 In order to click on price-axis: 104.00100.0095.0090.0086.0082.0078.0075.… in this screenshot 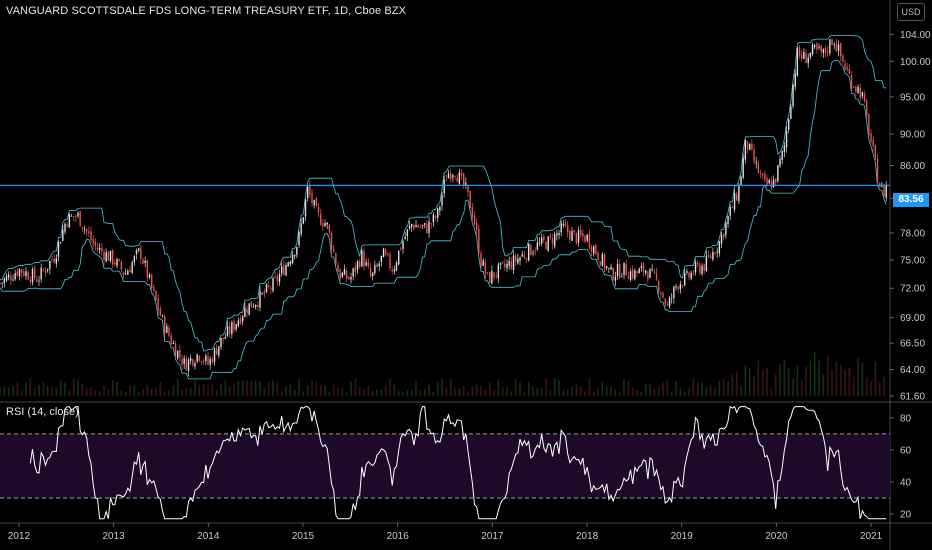, I will do `click(910, 216)`.